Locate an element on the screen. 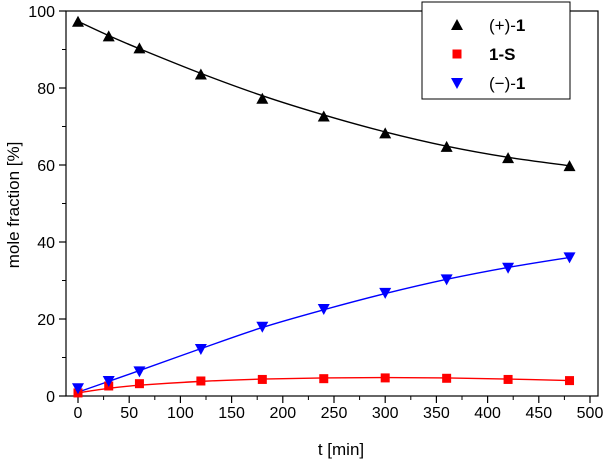 This screenshot has width=605, height=464. y-tick-label: 100 is located at coordinates (41, 12).